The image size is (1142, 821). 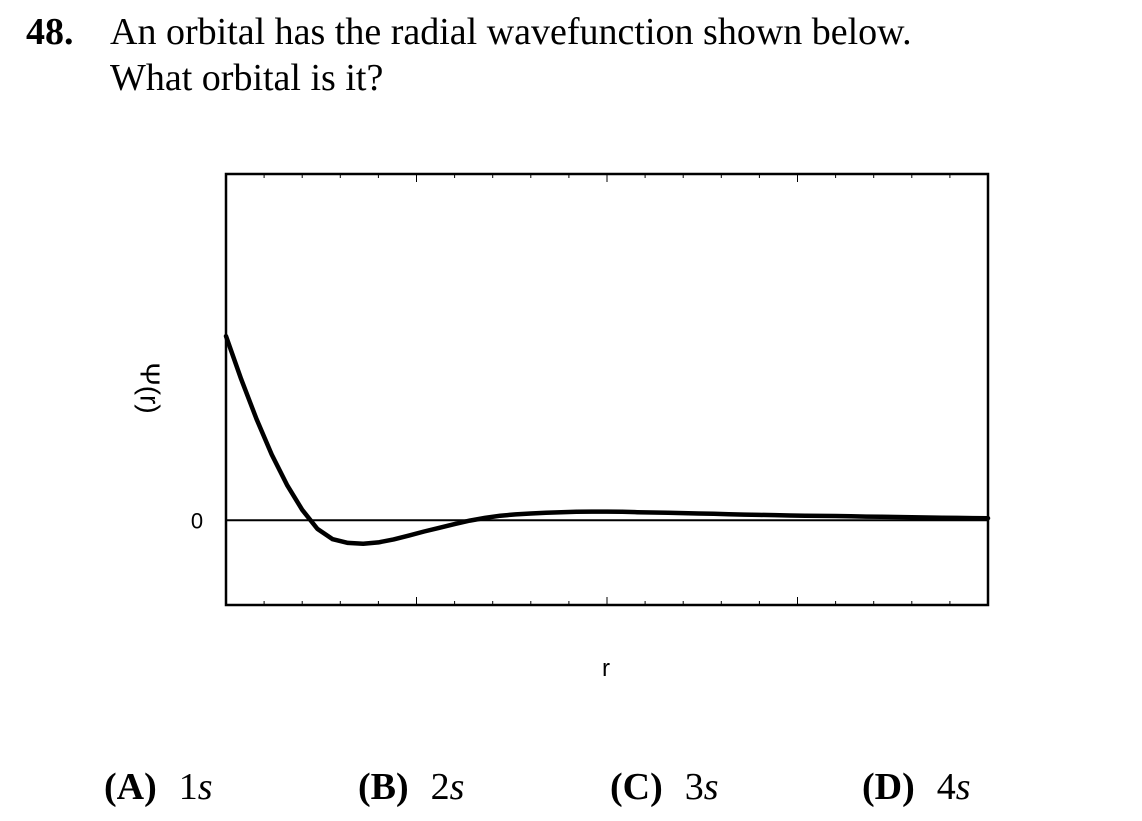 I want to click on choice-c-letter: (C), so click(x=636, y=787).